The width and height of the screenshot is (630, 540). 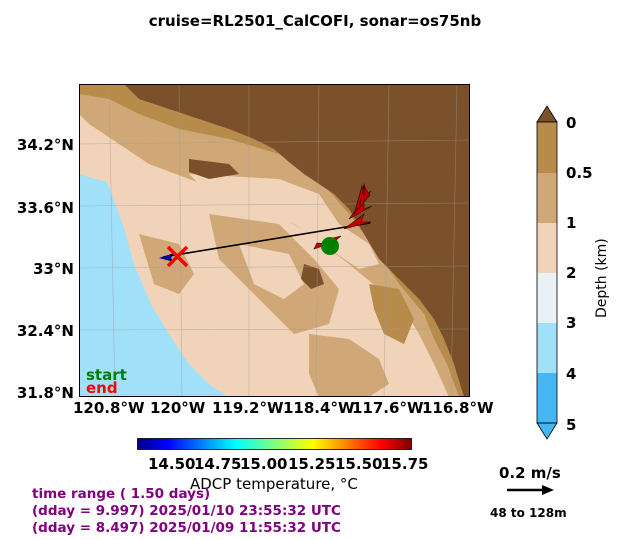 I want to click on depth-tick: 2, so click(x=571, y=273).